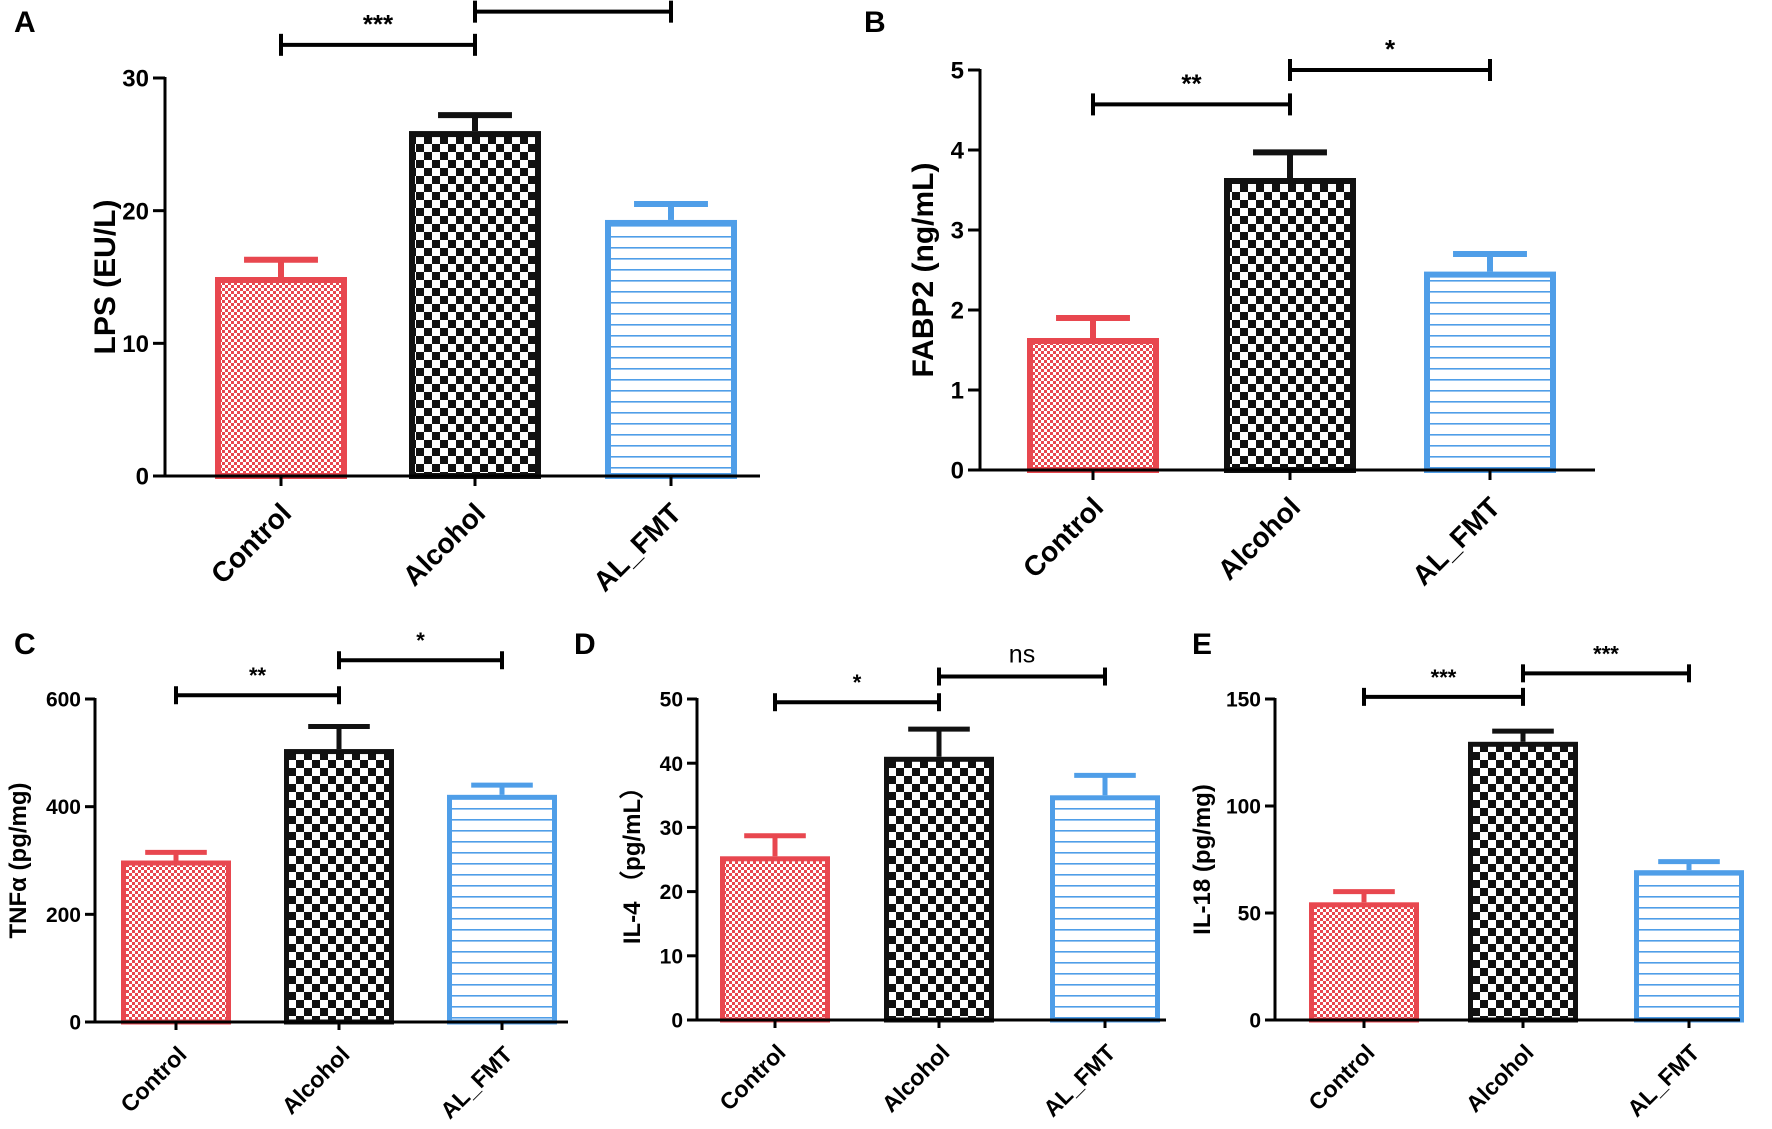 This screenshot has width=1772, height=1129. What do you see at coordinates (1202, 859) in the screenshot?
I see `y-axis-title: IL-18 (pg/mg)` at bounding box center [1202, 859].